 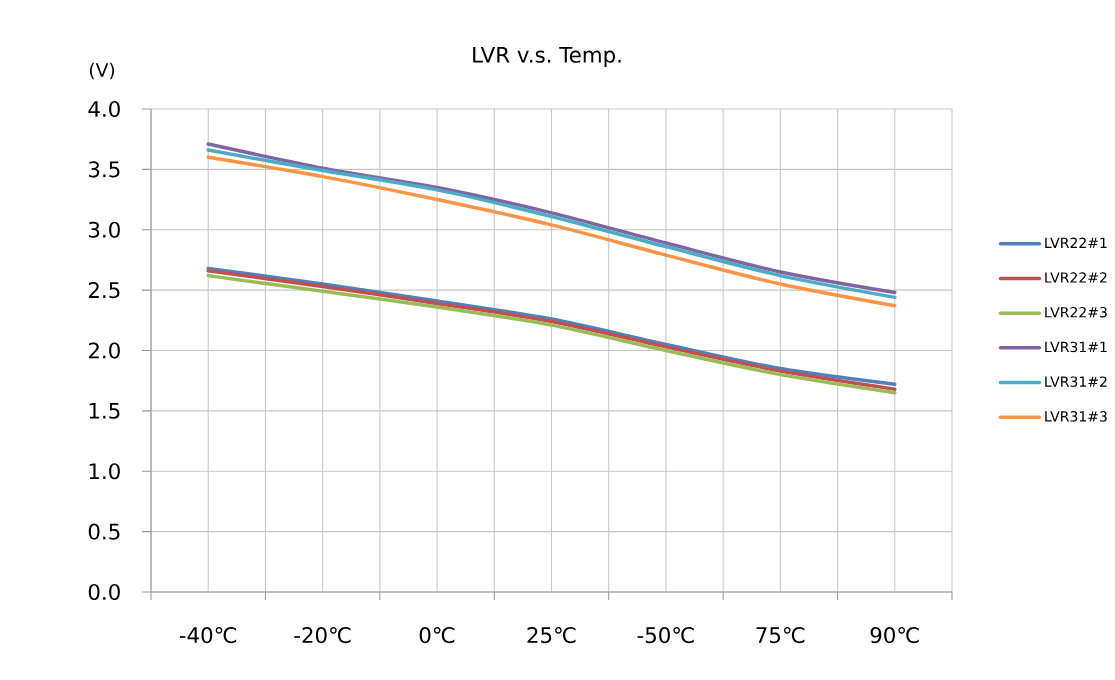 I want to click on legend-label: LVR31#2, so click(x=1076, y=381).